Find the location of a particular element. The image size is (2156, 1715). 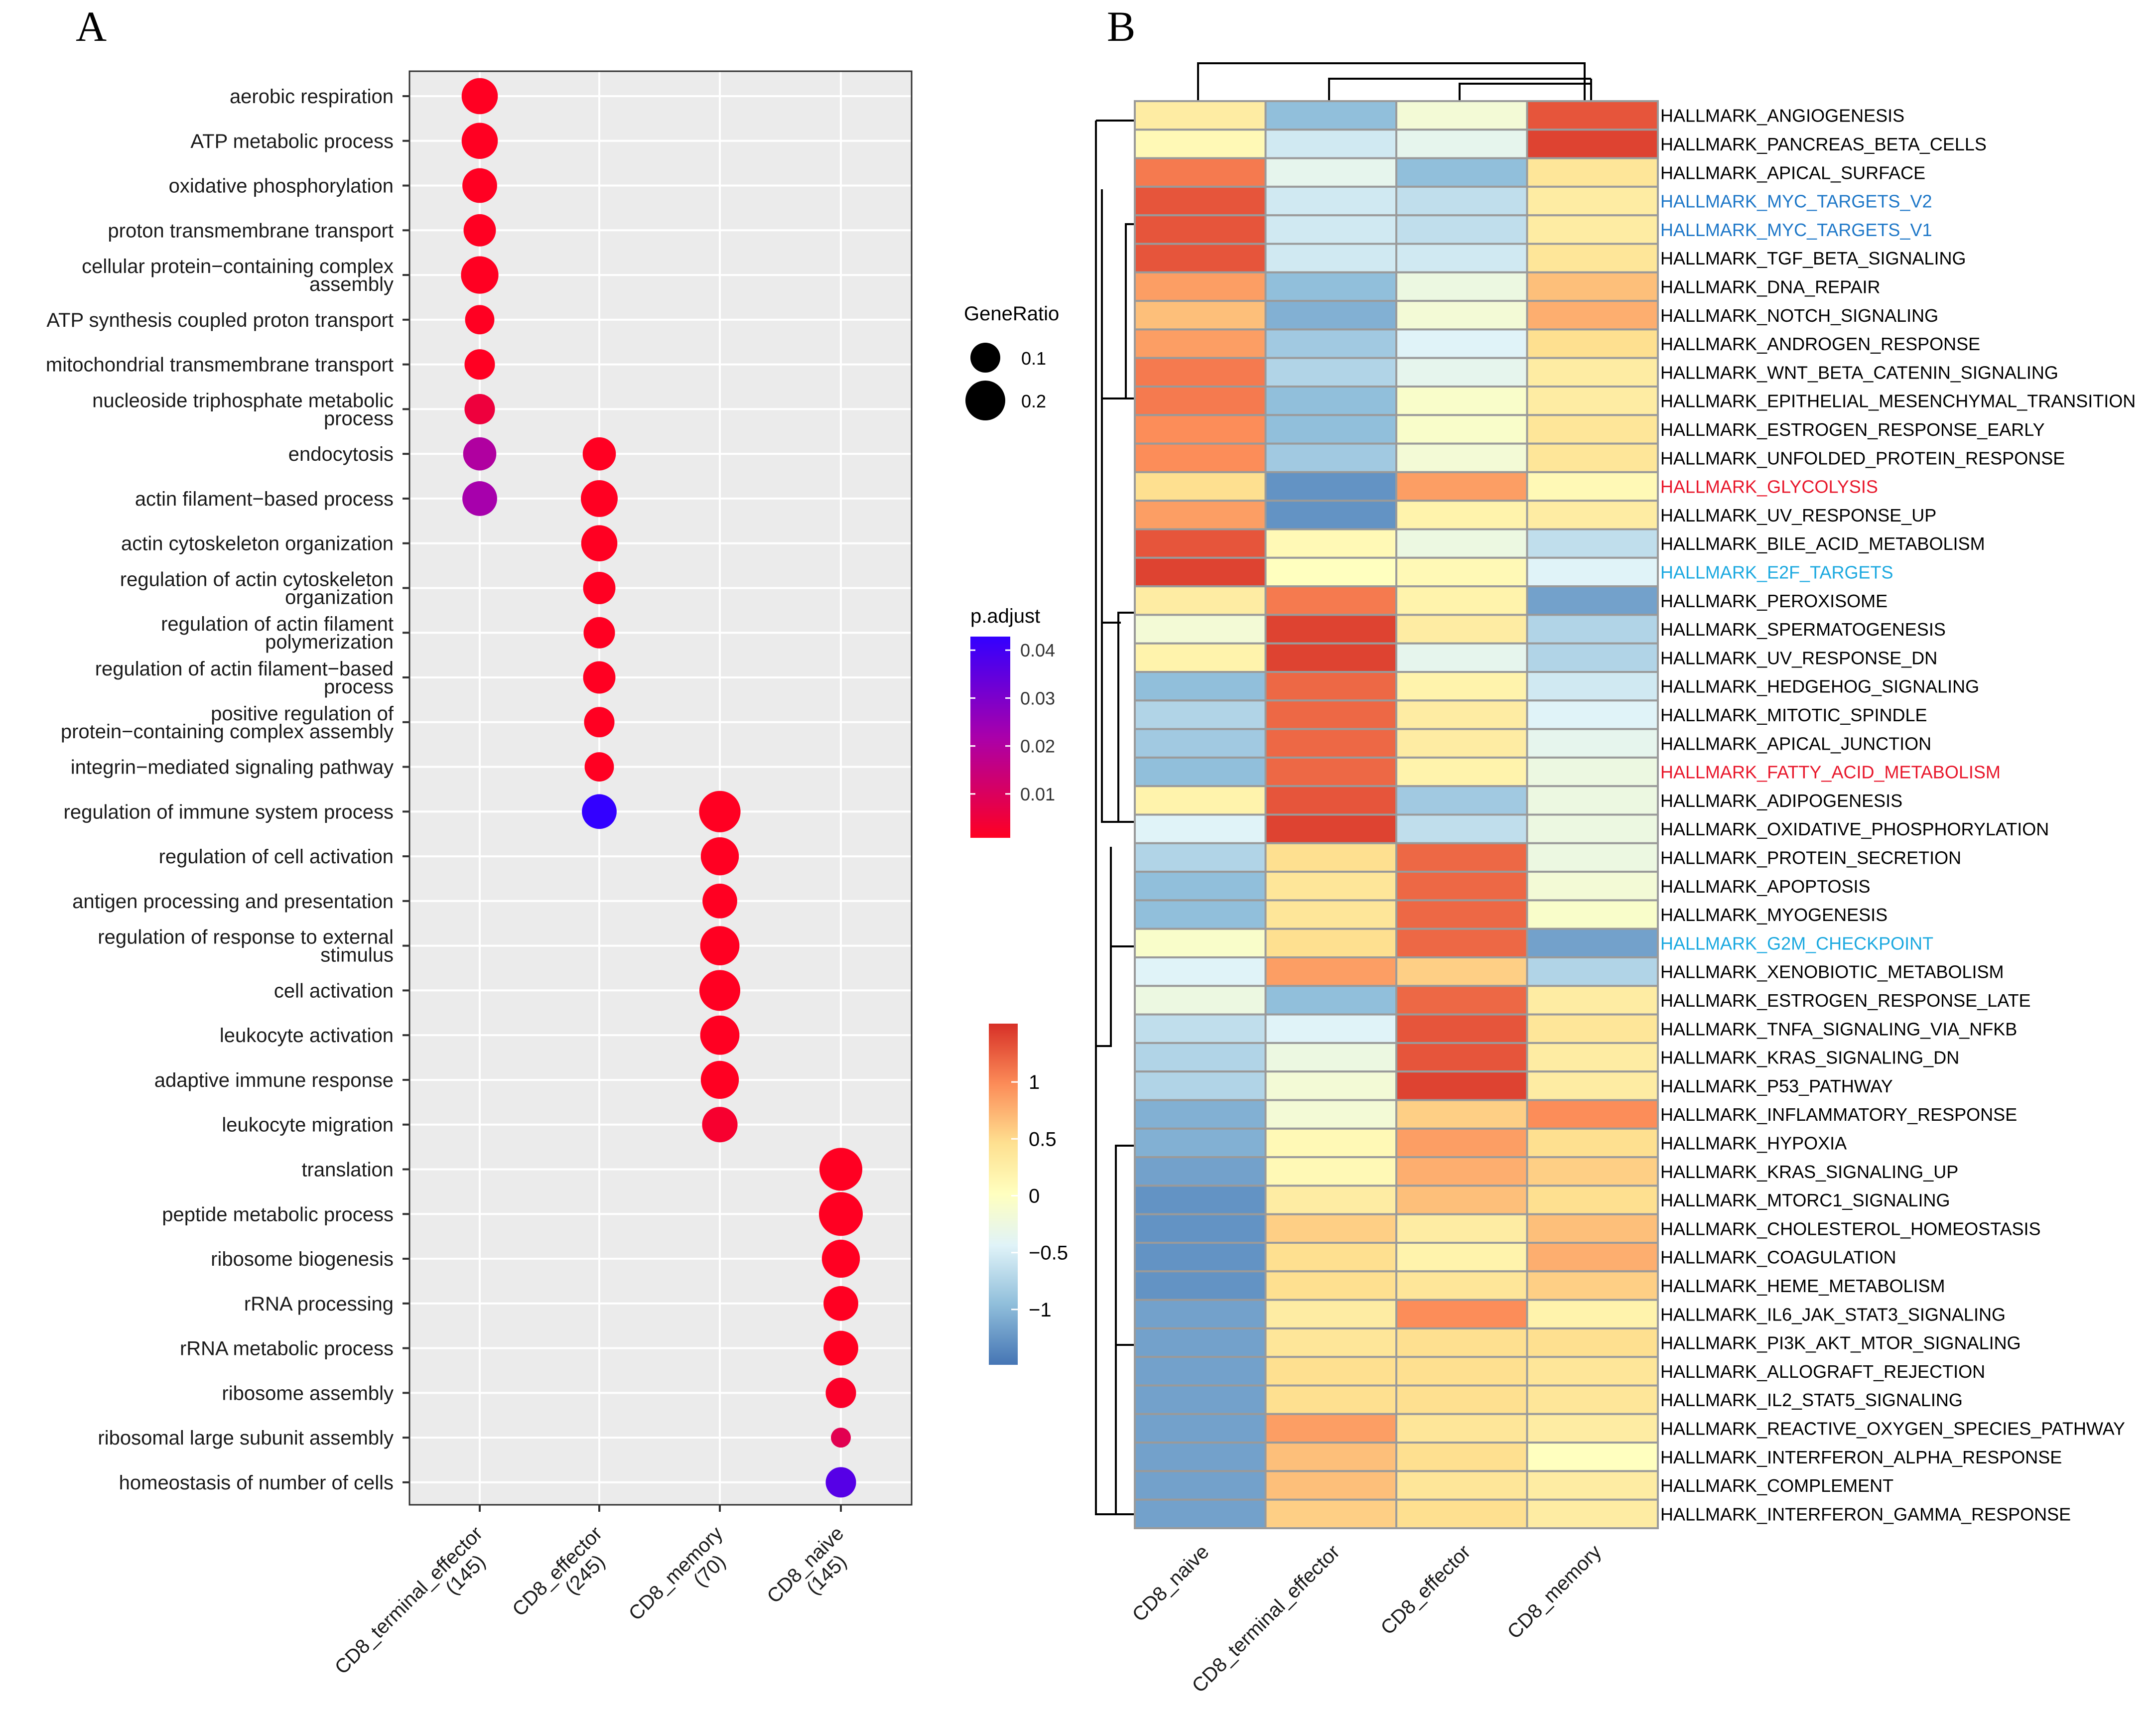

heatmap-row-label: HALLMARK_SPERMATOGENESIS is located at coordinates (1803, 629).